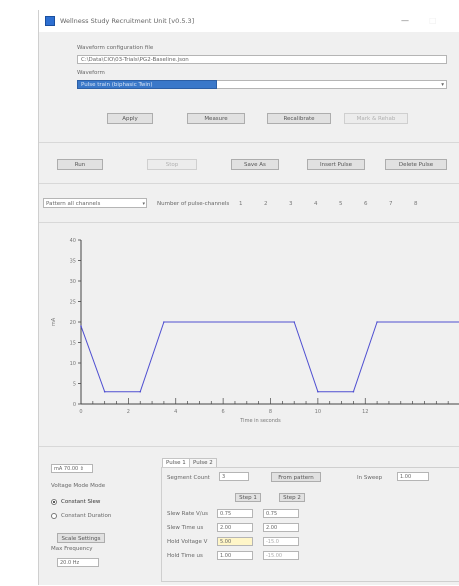 This screenshot has height=586, width=459. What do you see at coordinates (248, 497) in the screenshot?
I see `step-1-button: Step 1` at bounding box center [248, 497].